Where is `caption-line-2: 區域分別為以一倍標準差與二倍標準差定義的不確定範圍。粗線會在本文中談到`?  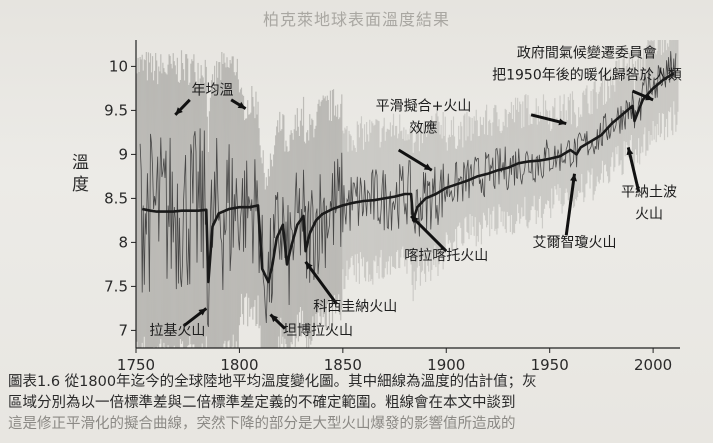 caption-line-2: 區域分別為以一倍標準差與二倍標準差定義的不確定範圍。粗線會在本文中談到 is located at coordinates (262, 403).